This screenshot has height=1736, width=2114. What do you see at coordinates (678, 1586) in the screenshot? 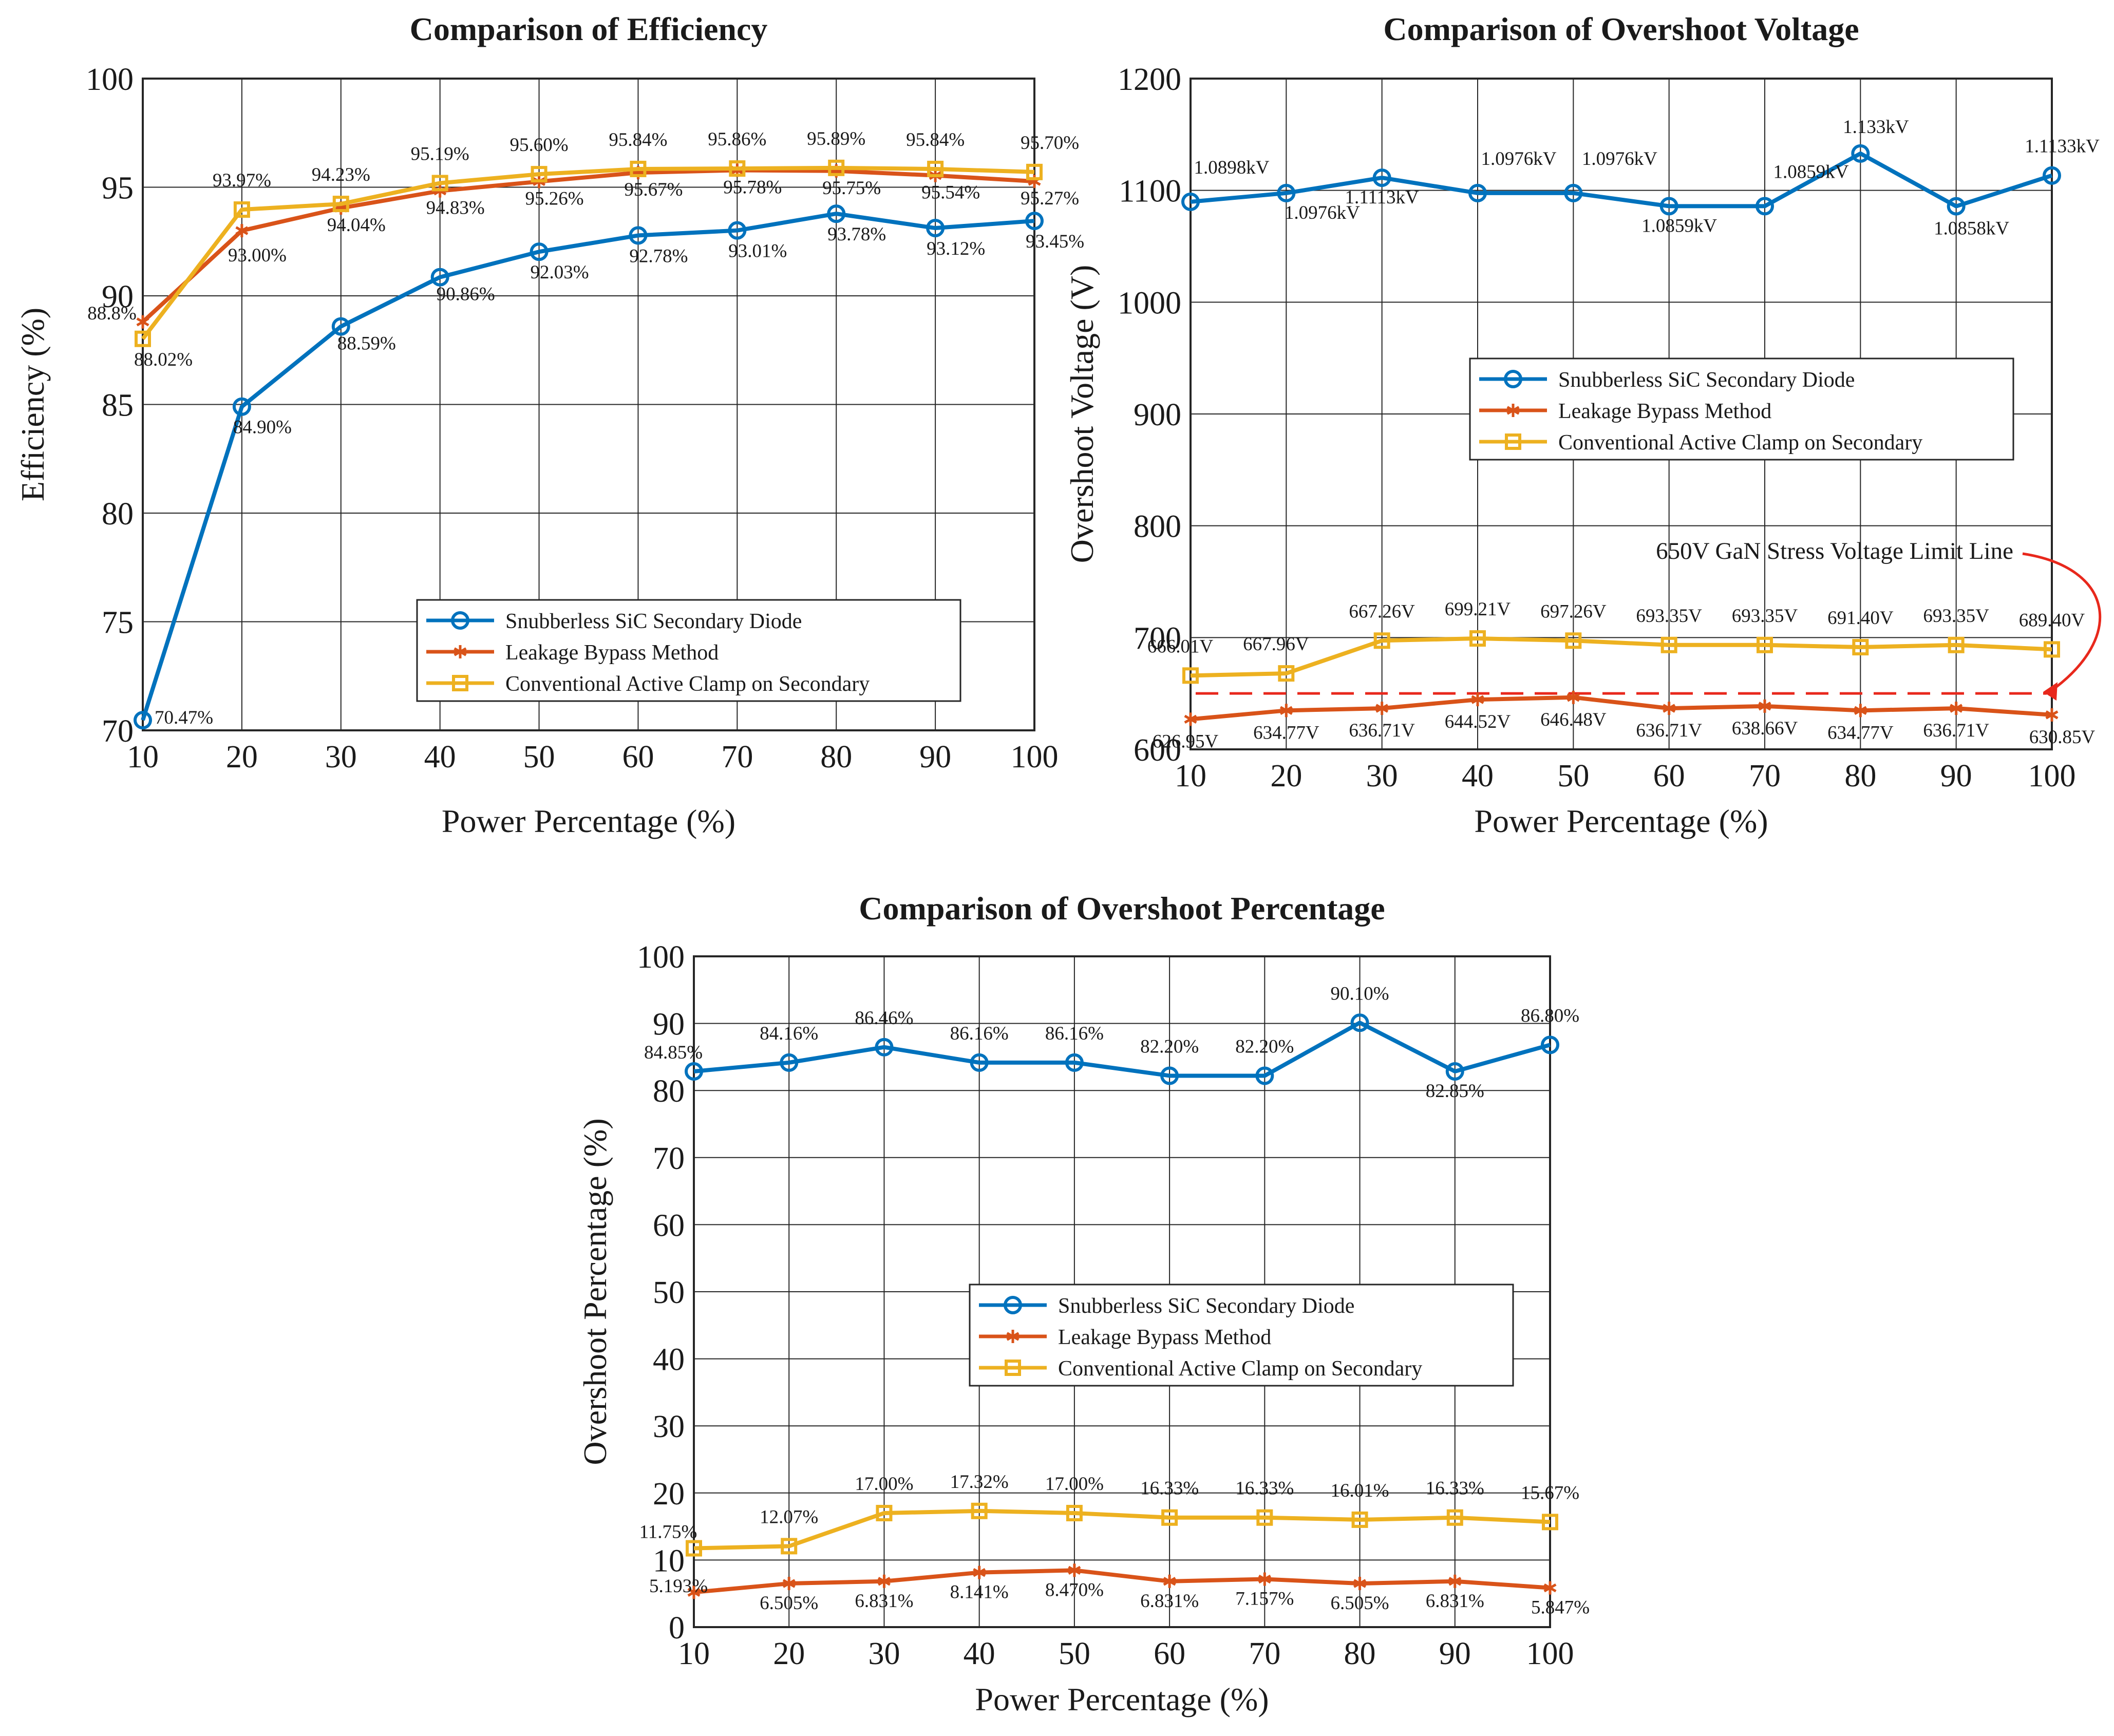
I see `data-label: 5.193%` at bounding box center [678, 1586].